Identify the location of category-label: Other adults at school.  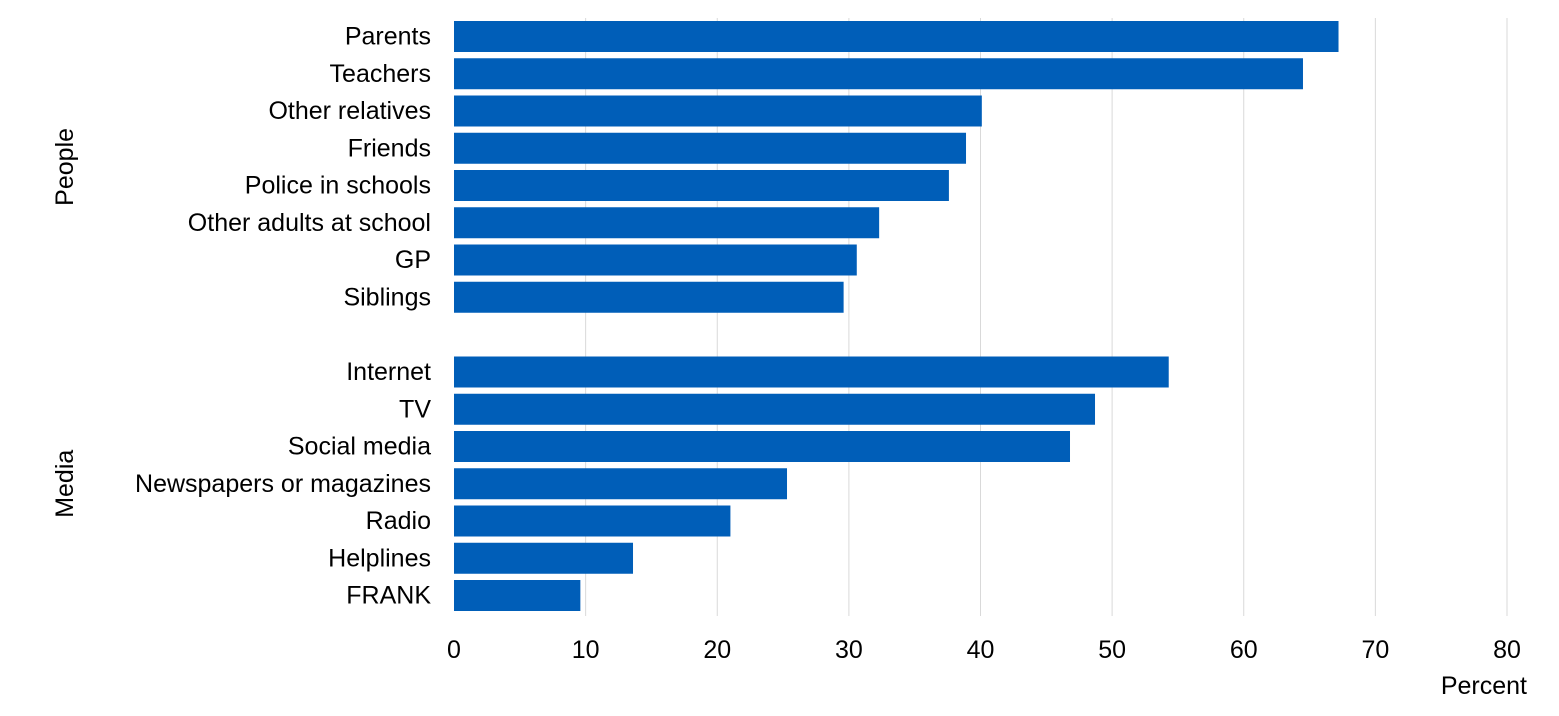
(309, 223).